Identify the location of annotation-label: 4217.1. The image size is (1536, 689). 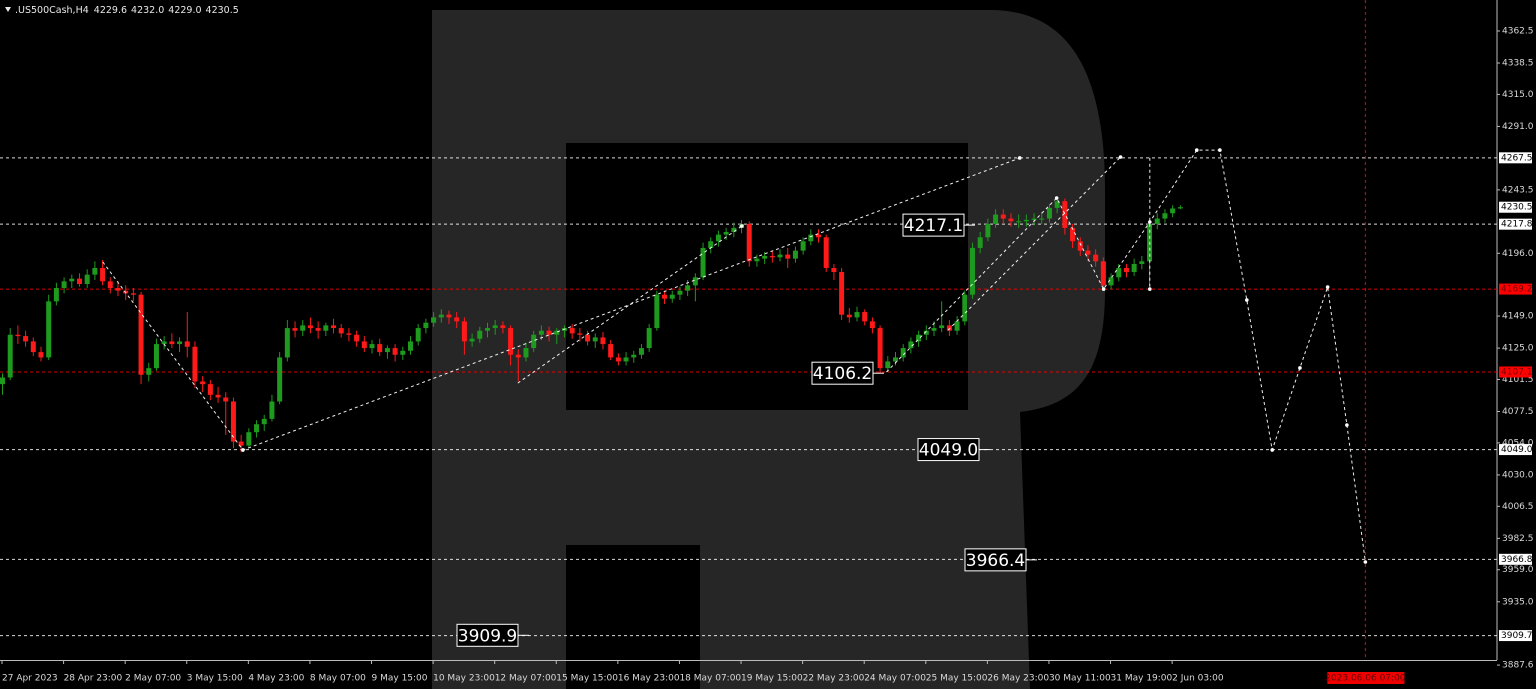
(933, 226).